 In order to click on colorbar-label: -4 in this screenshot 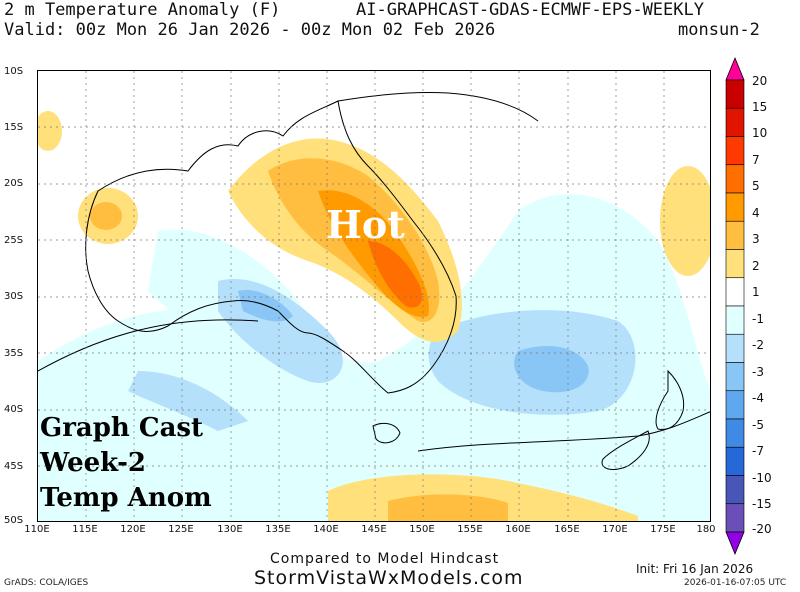, I will do `click(758, 398)`.